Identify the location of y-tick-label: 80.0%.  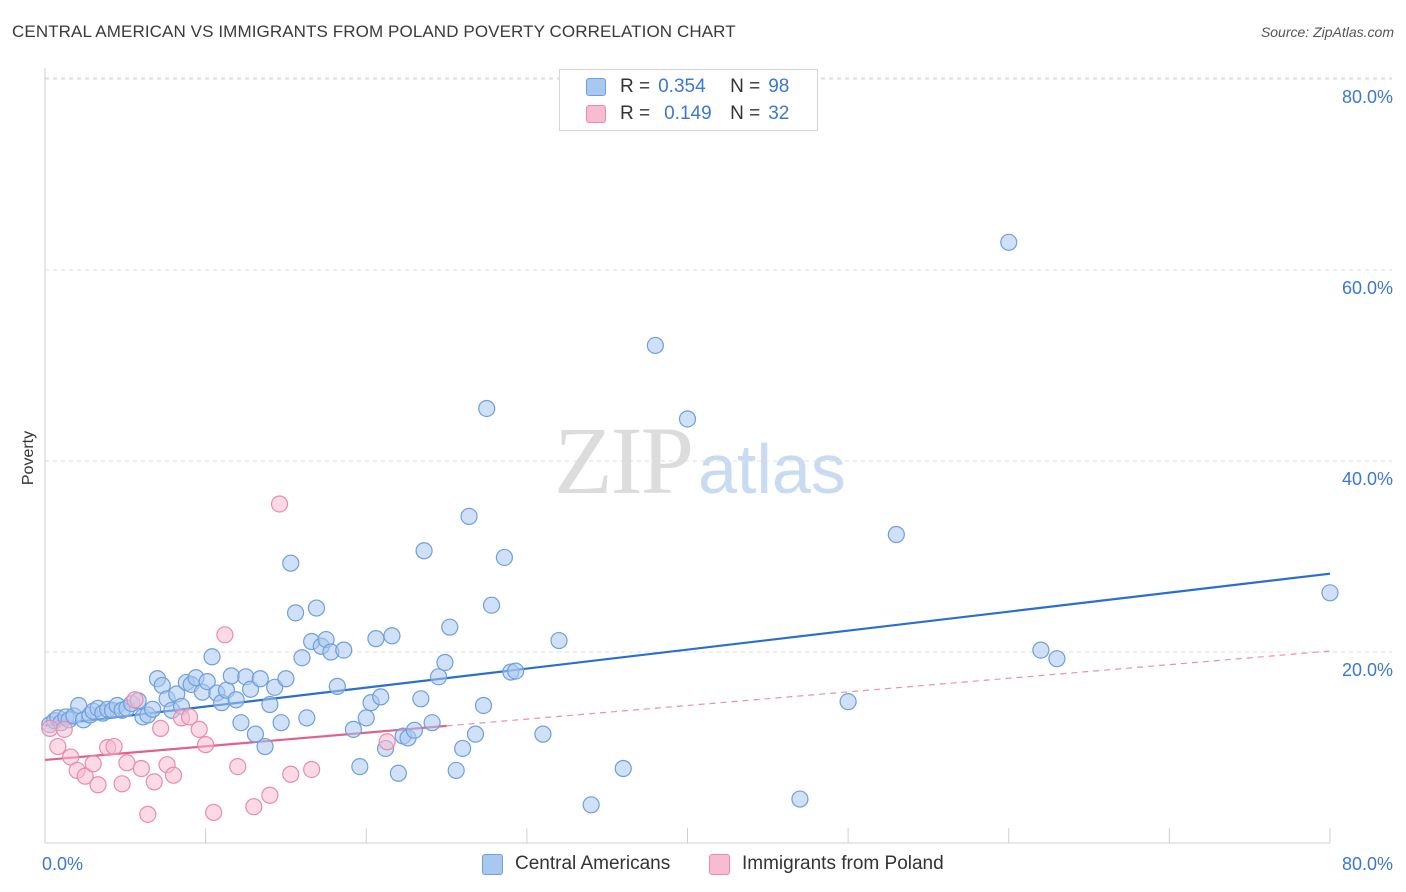
(1367, 97).